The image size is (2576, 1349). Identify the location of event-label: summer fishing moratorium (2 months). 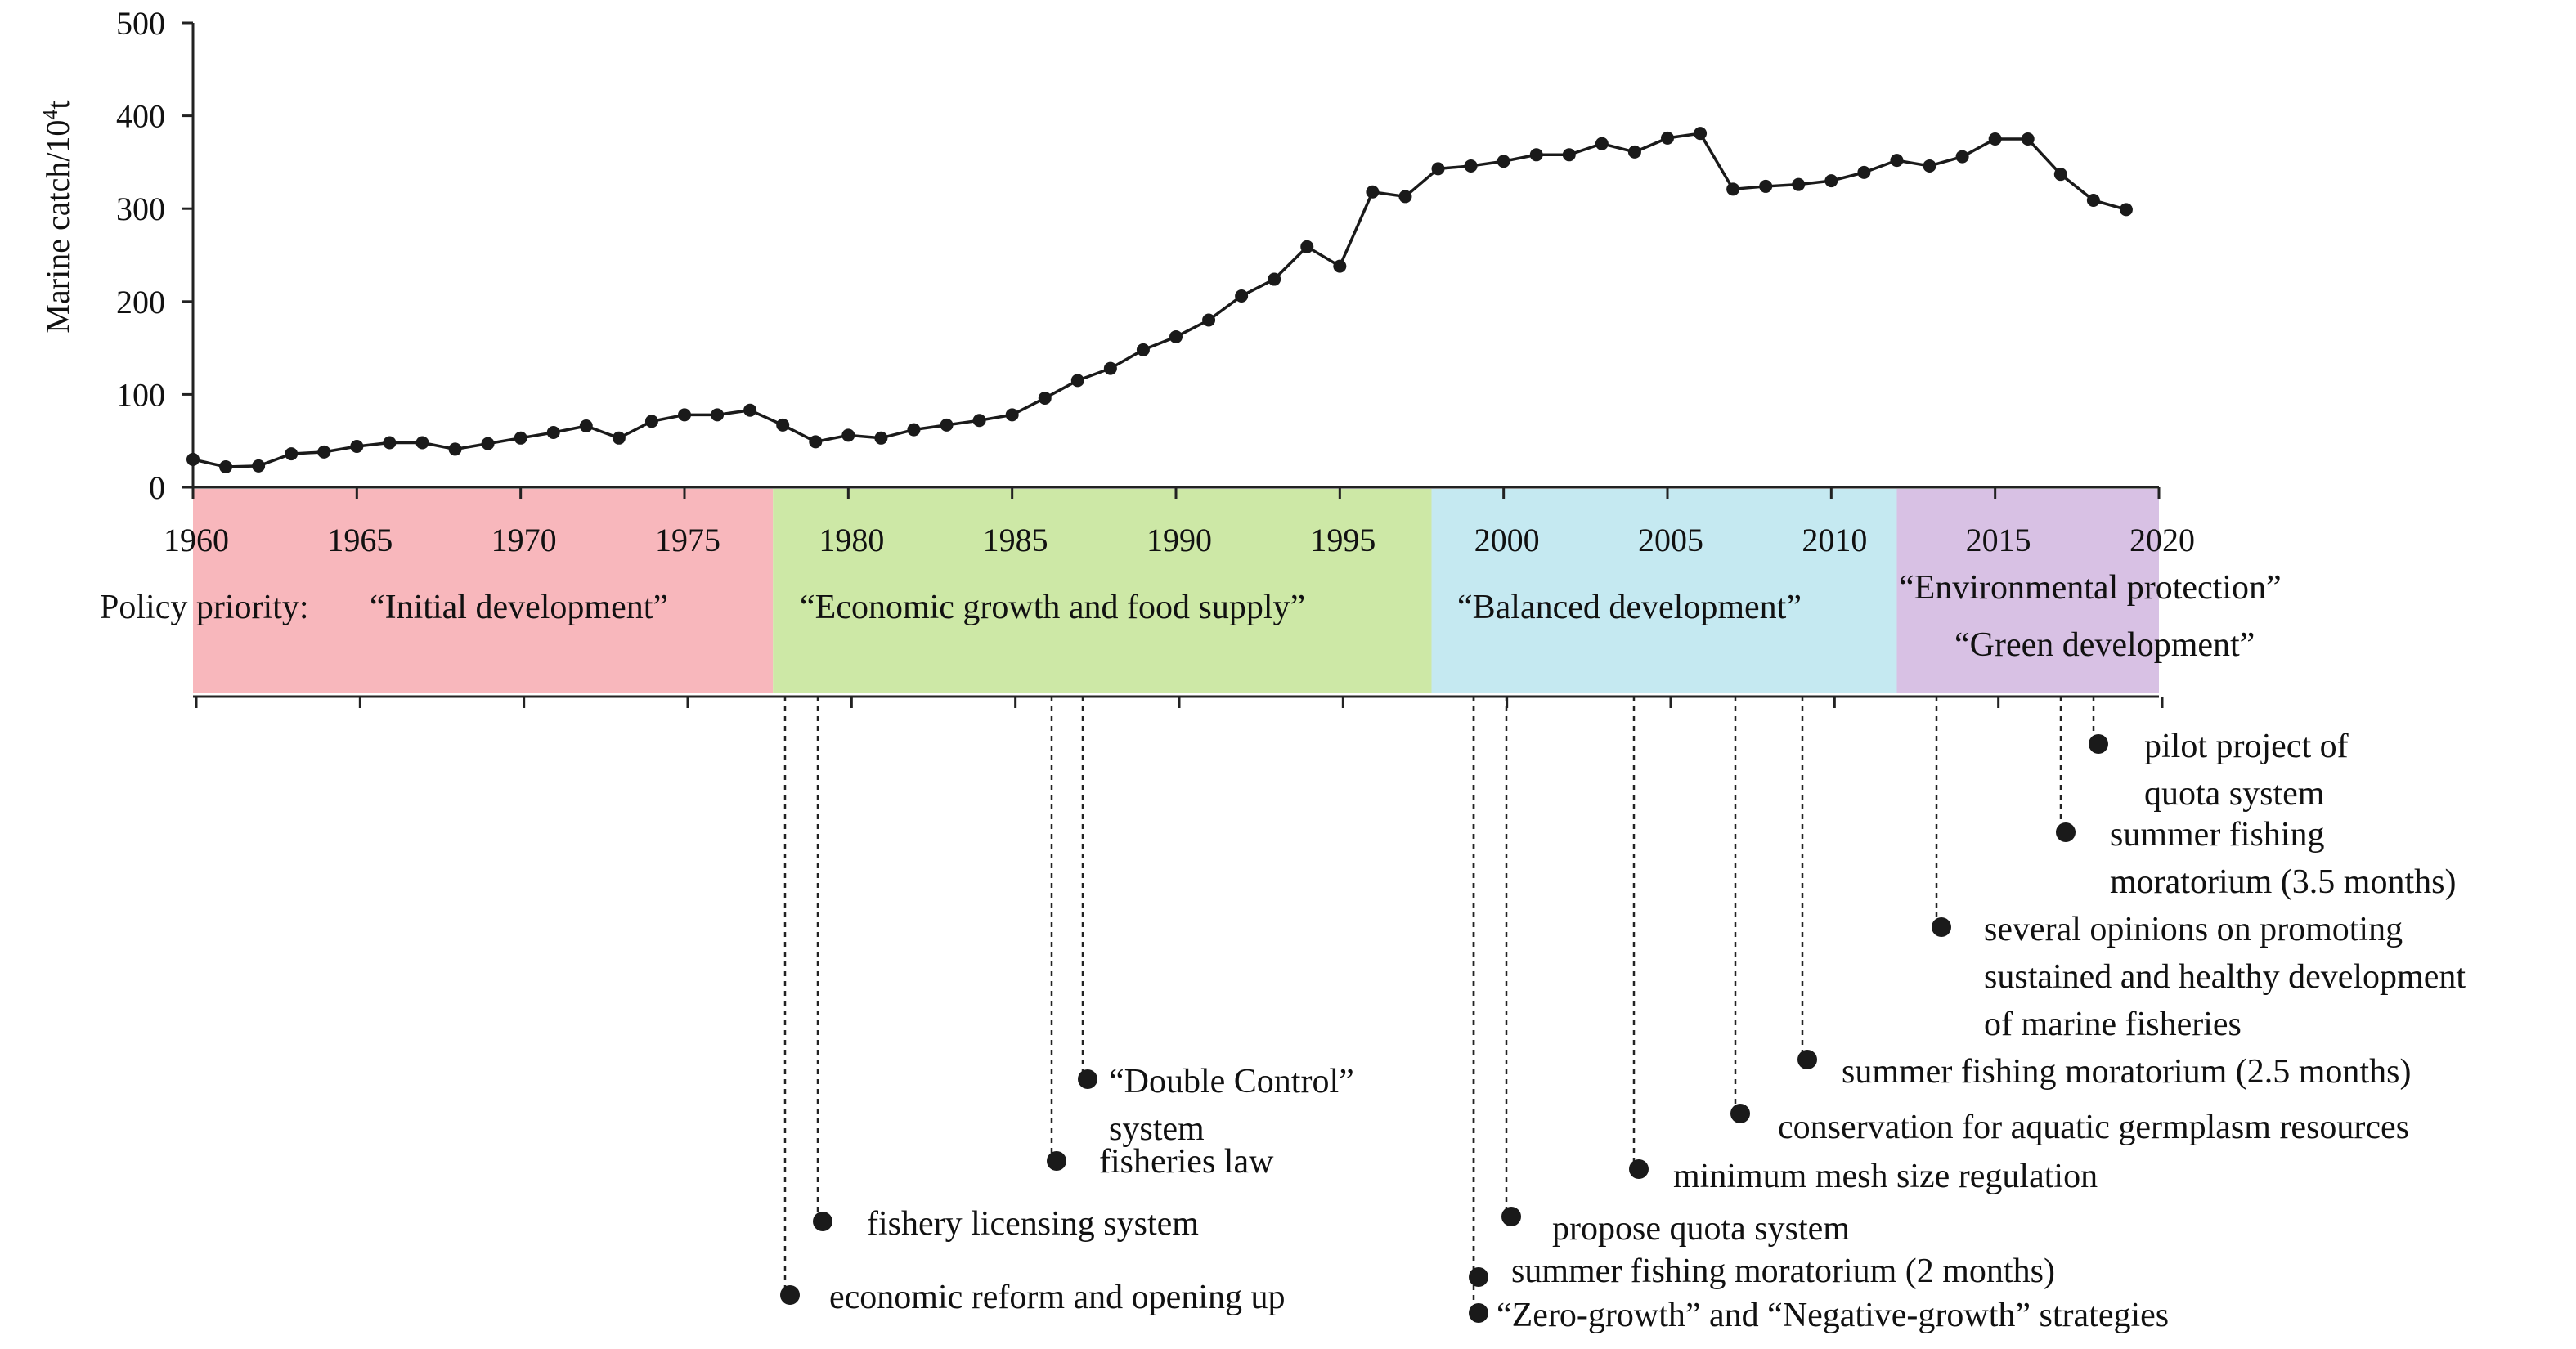
(1783, 1272).